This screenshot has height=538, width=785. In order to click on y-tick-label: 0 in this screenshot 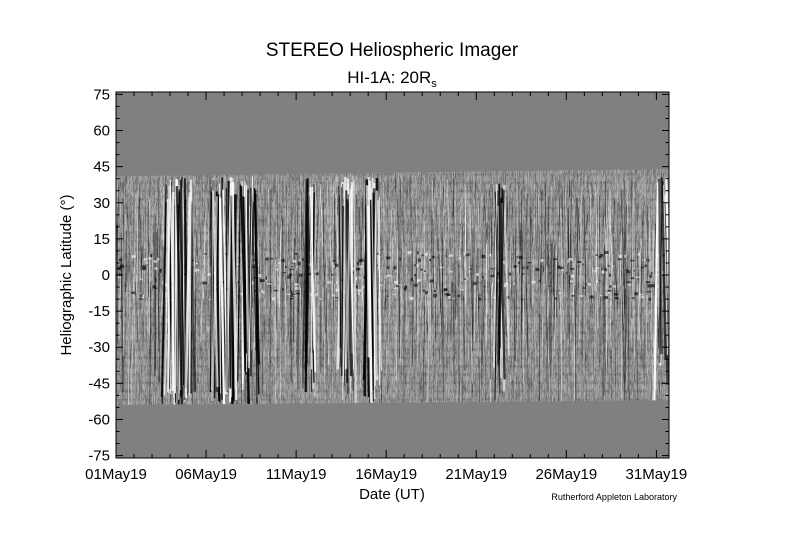, I will do `click(106, 275)`.